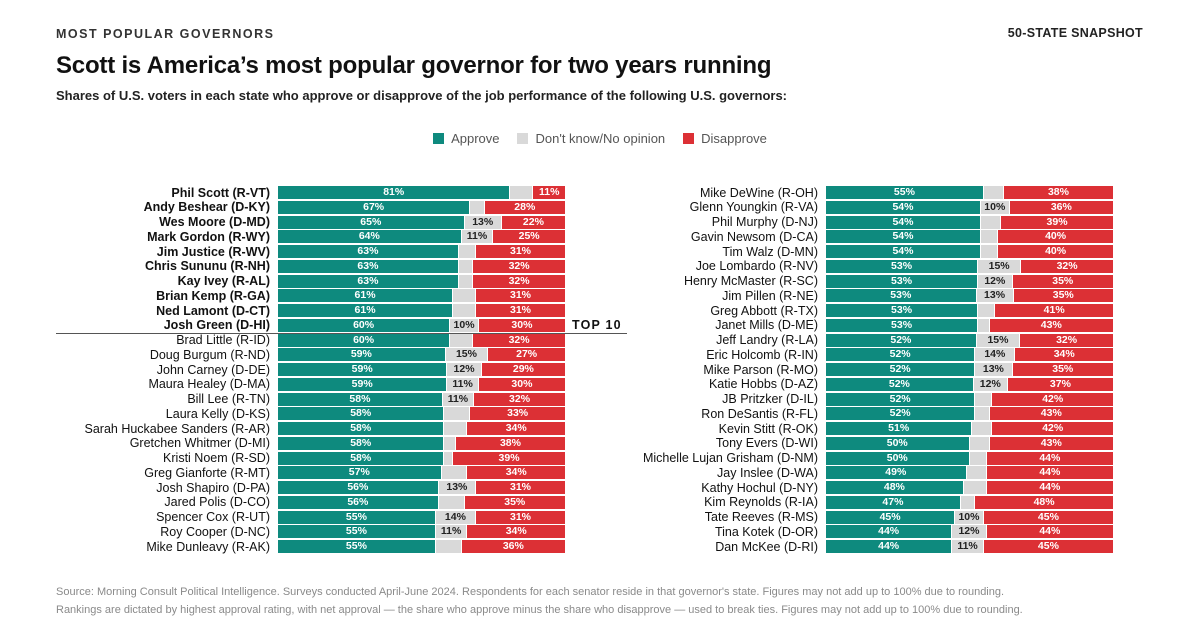 The image size is (1200, 620). I want to click on governor-label: Glenn Youngkin (R-VA), so click(753, 207).